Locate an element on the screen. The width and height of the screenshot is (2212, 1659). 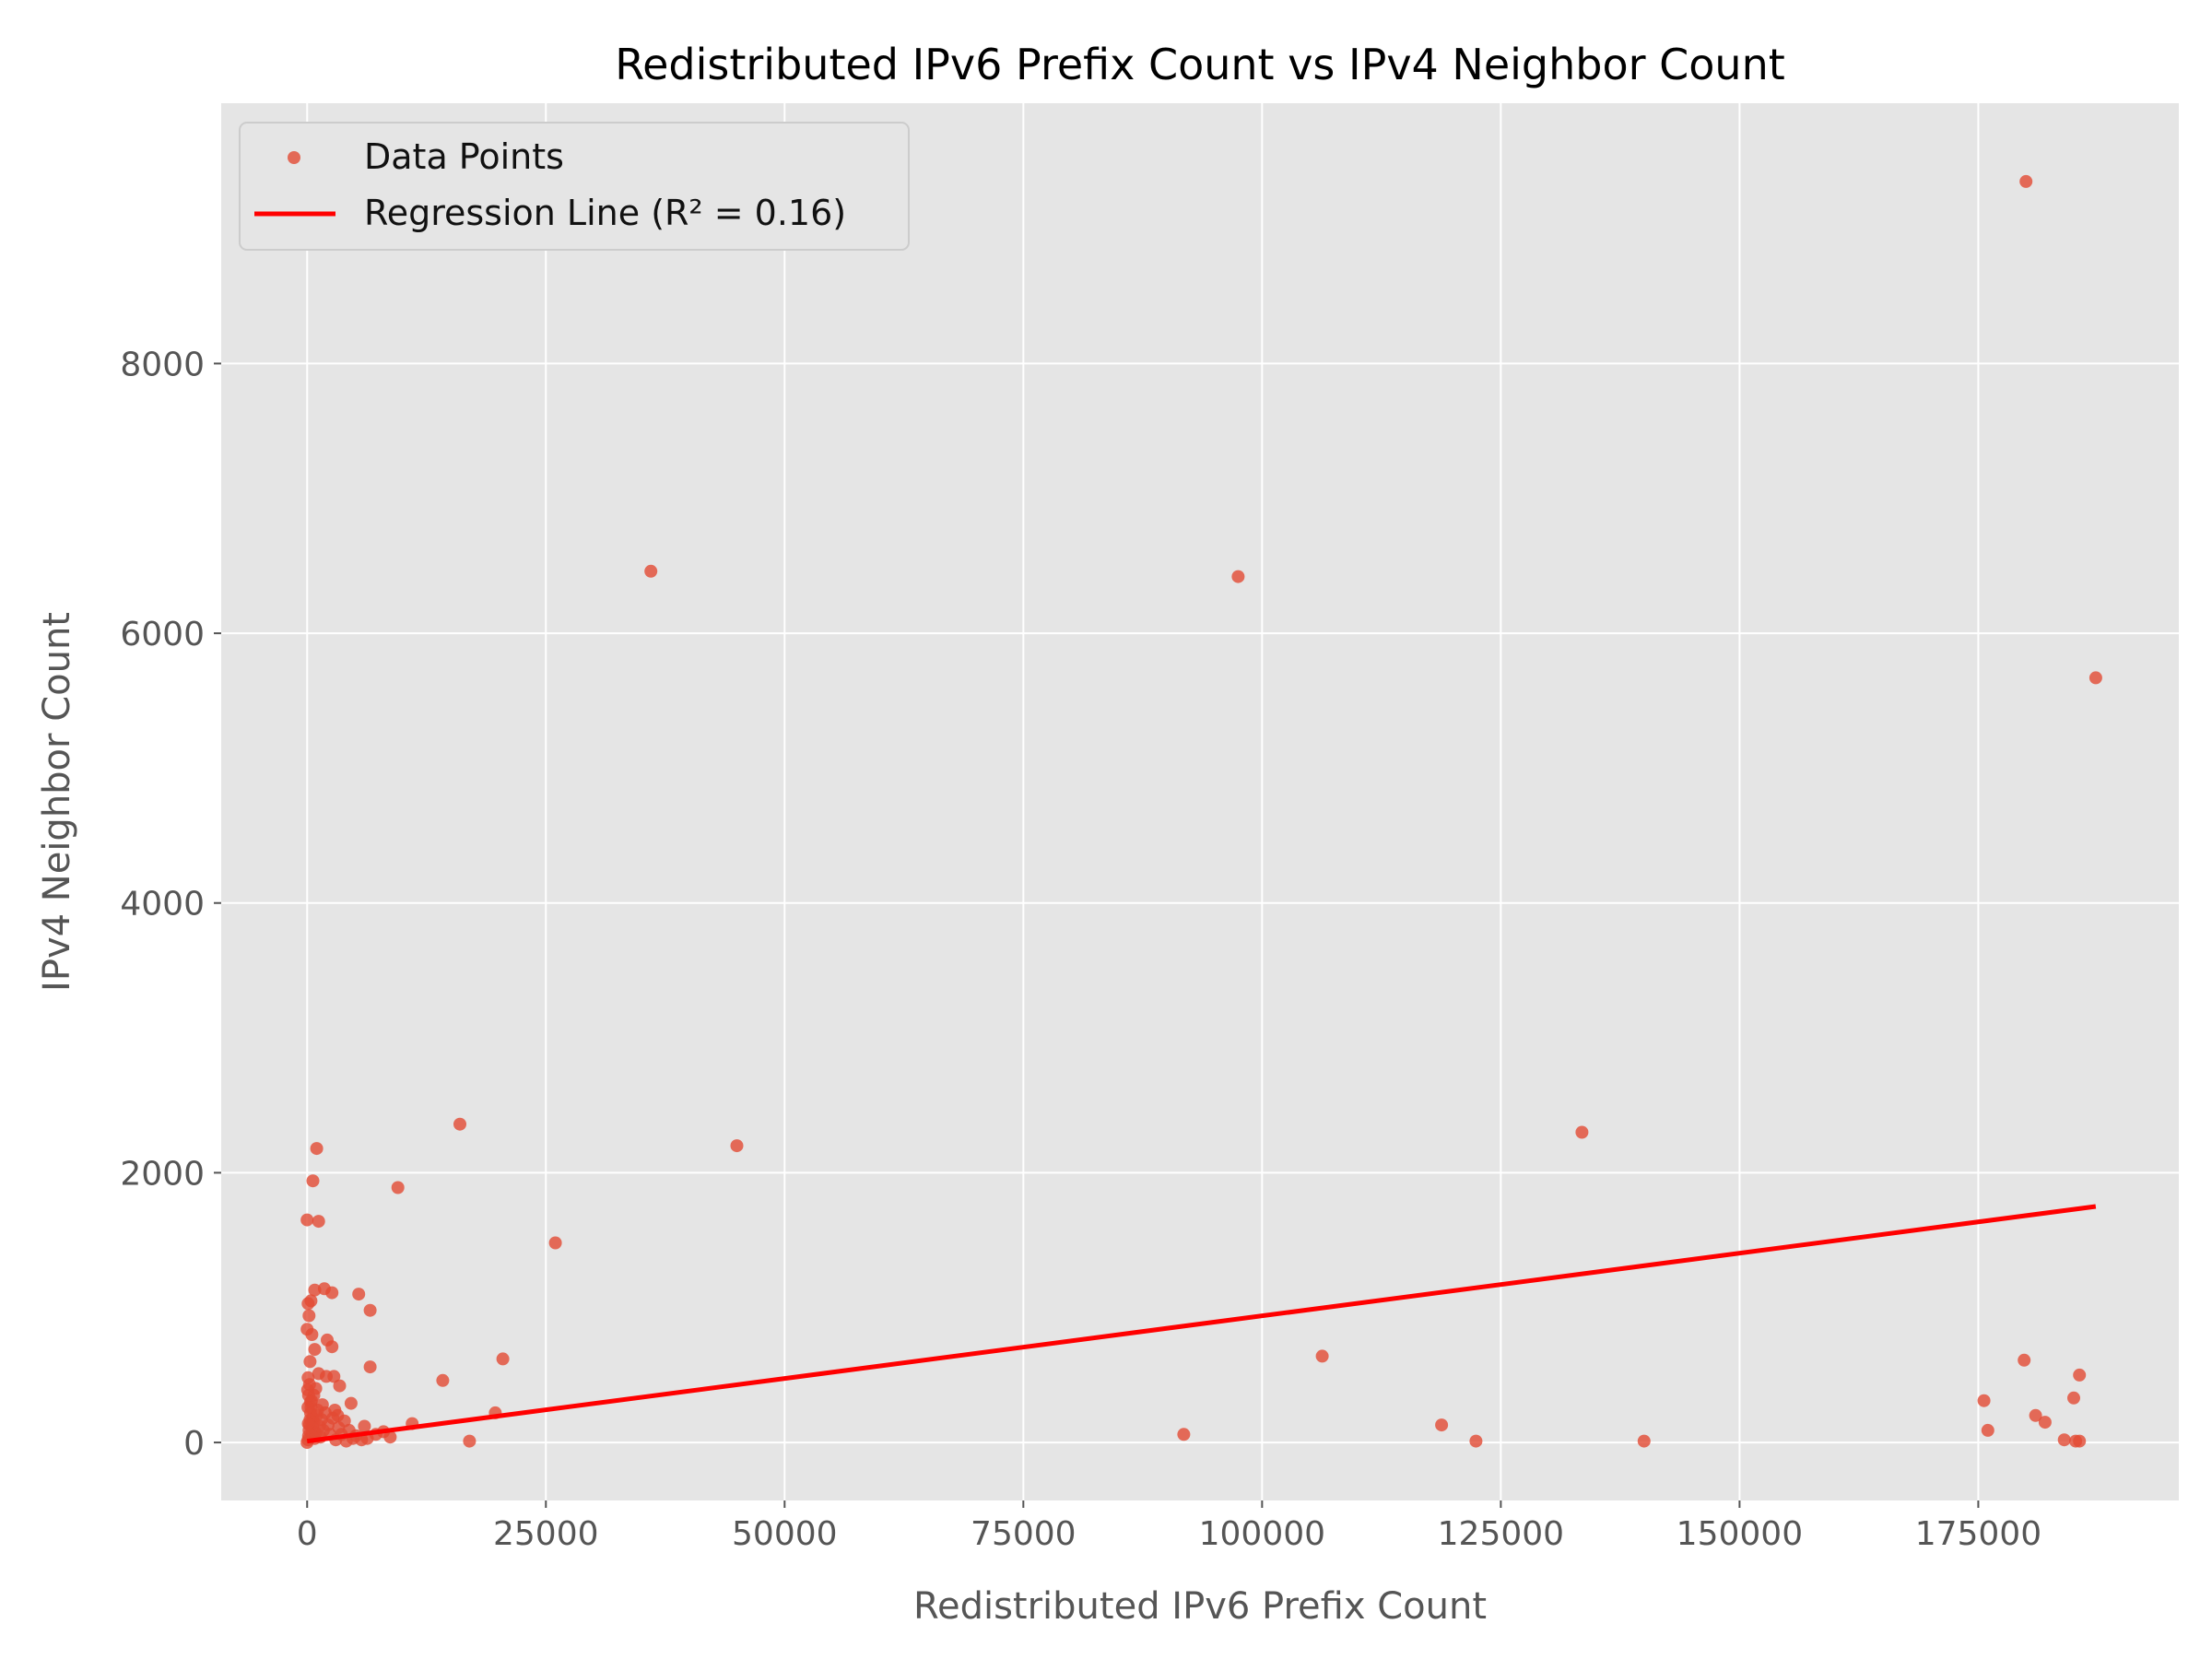
x-tick-label: 50000 is located at coordinates (785, 1534).